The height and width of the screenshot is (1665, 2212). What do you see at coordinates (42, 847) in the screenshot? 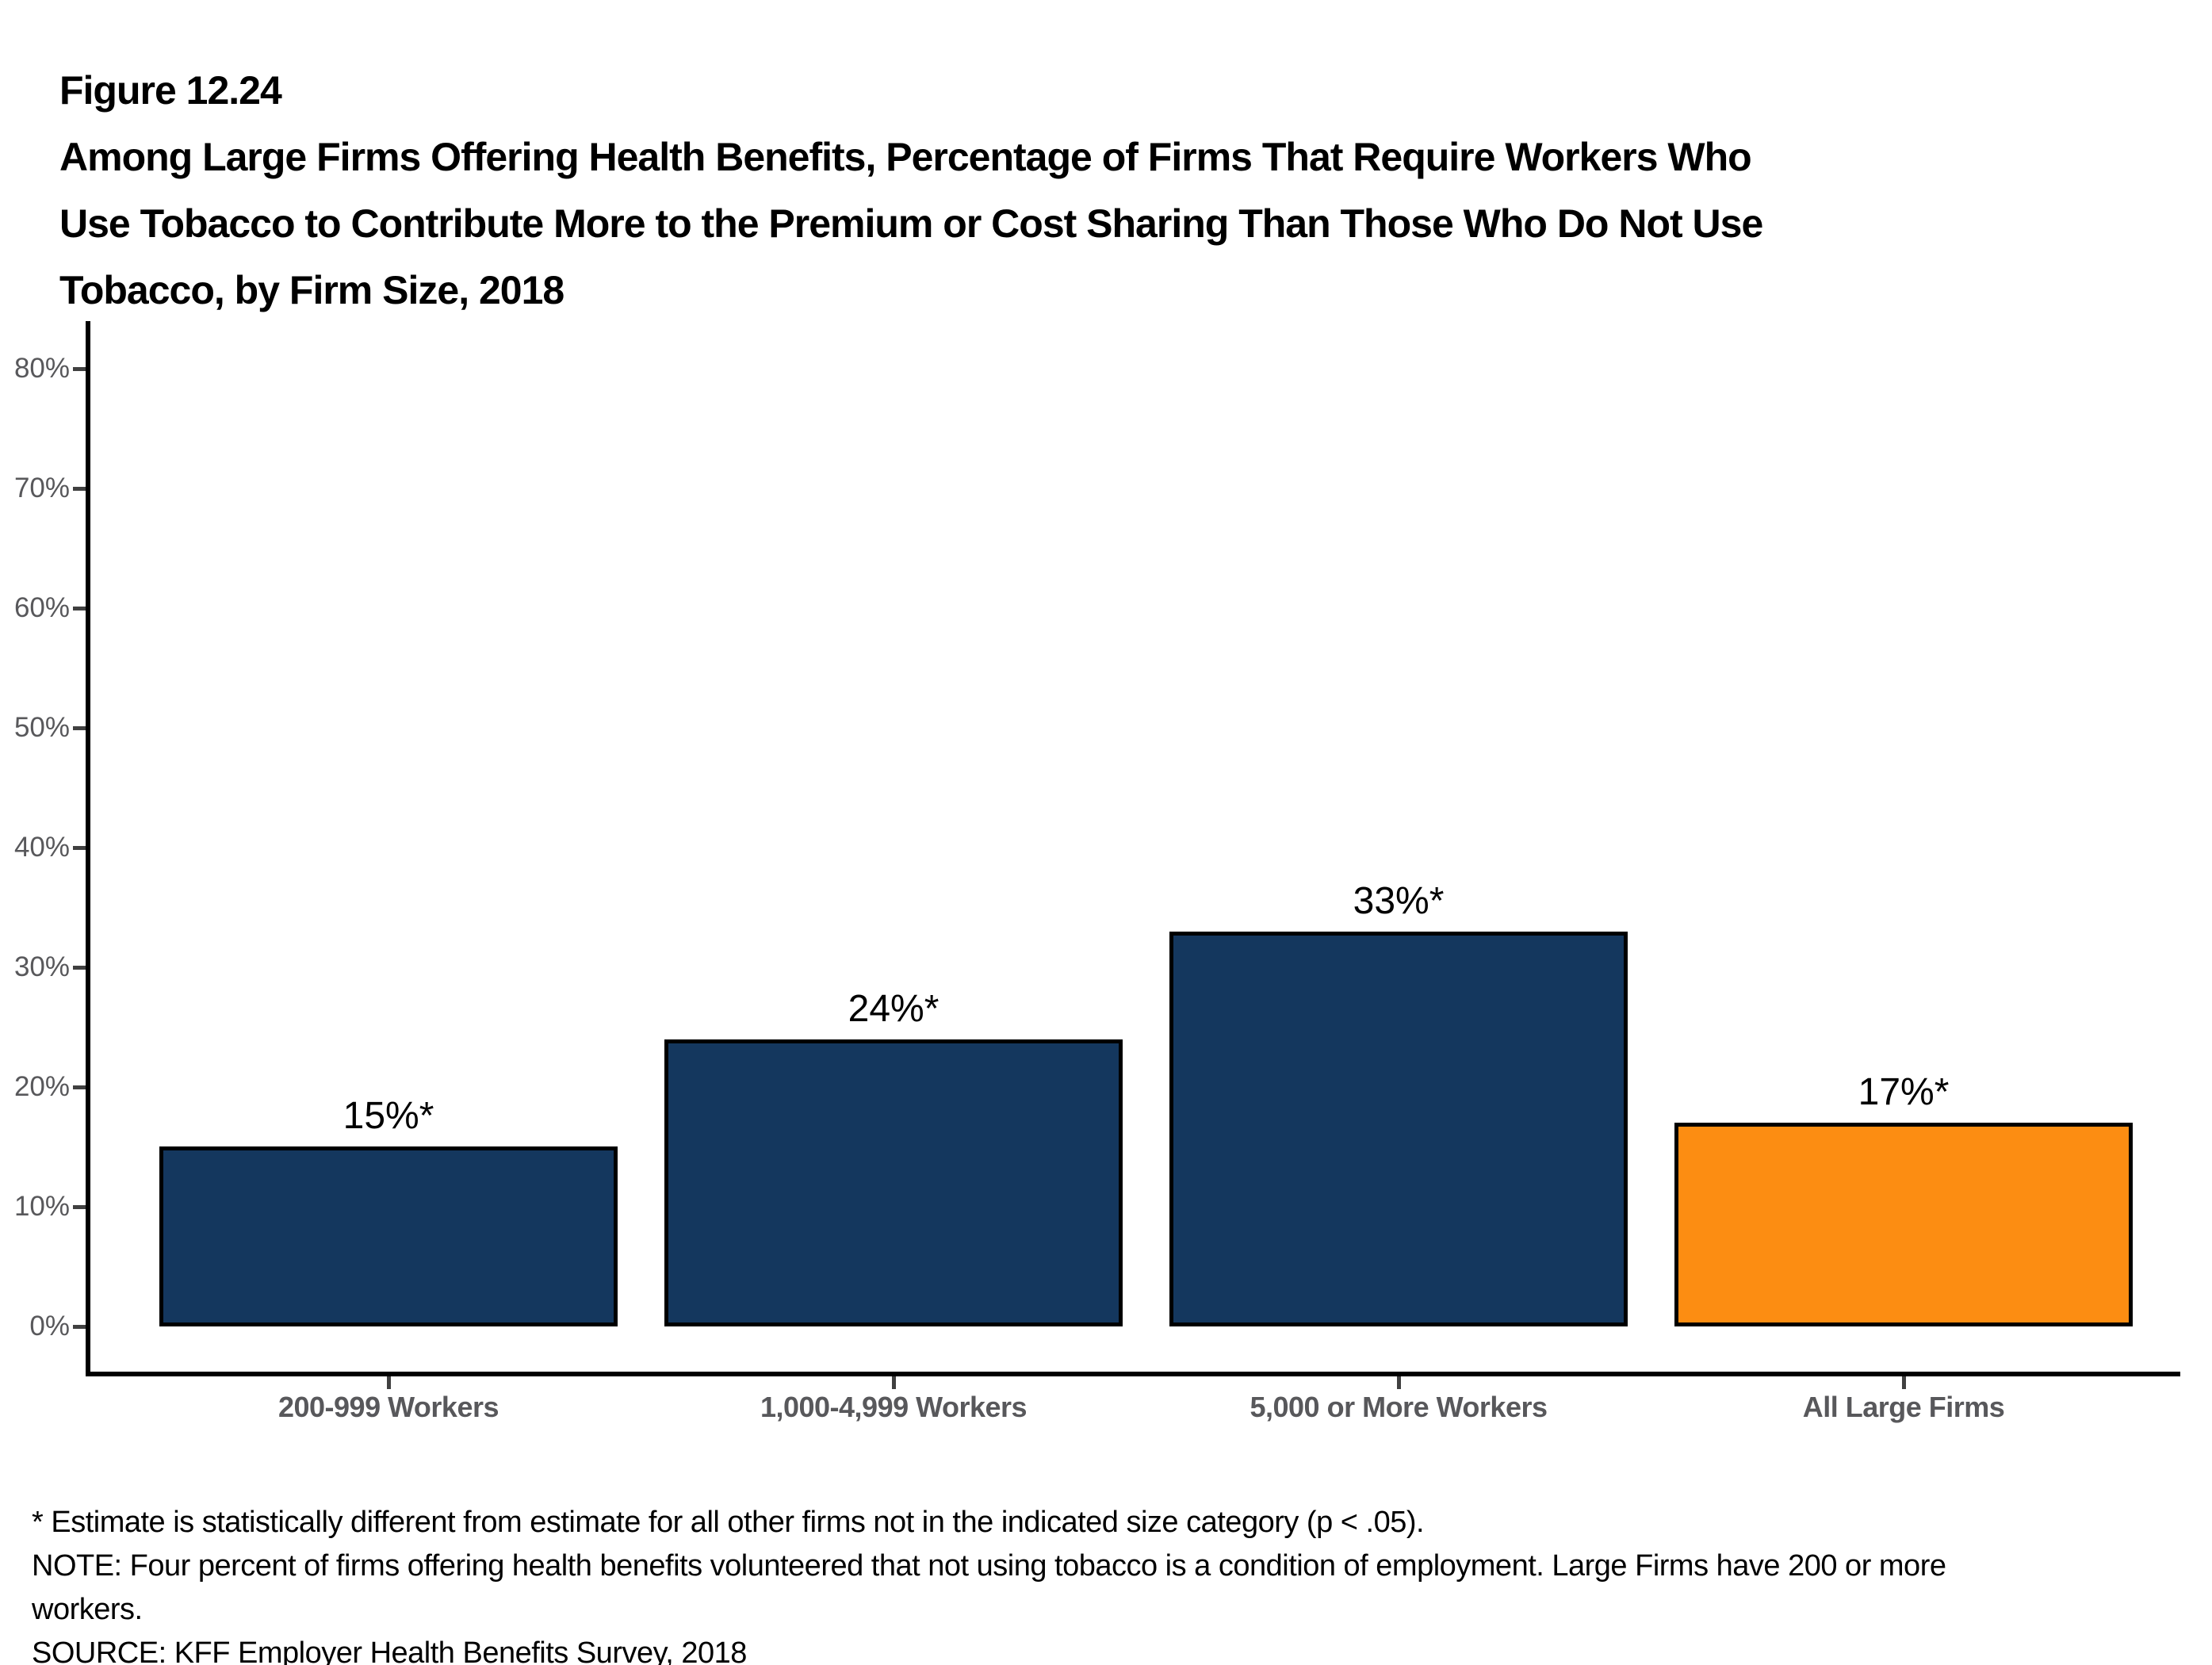
I see `y-axis-tick-label: 40%` at bounding box center [42, 847].